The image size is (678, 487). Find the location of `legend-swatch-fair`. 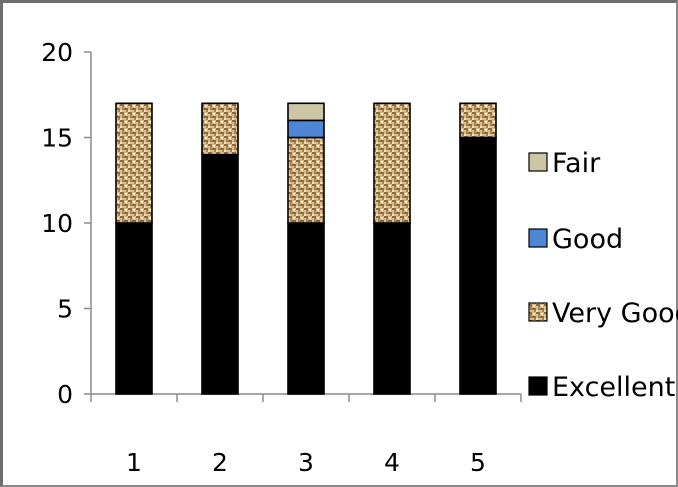

legend-swatch-fair is located at coordinates (538, 162).